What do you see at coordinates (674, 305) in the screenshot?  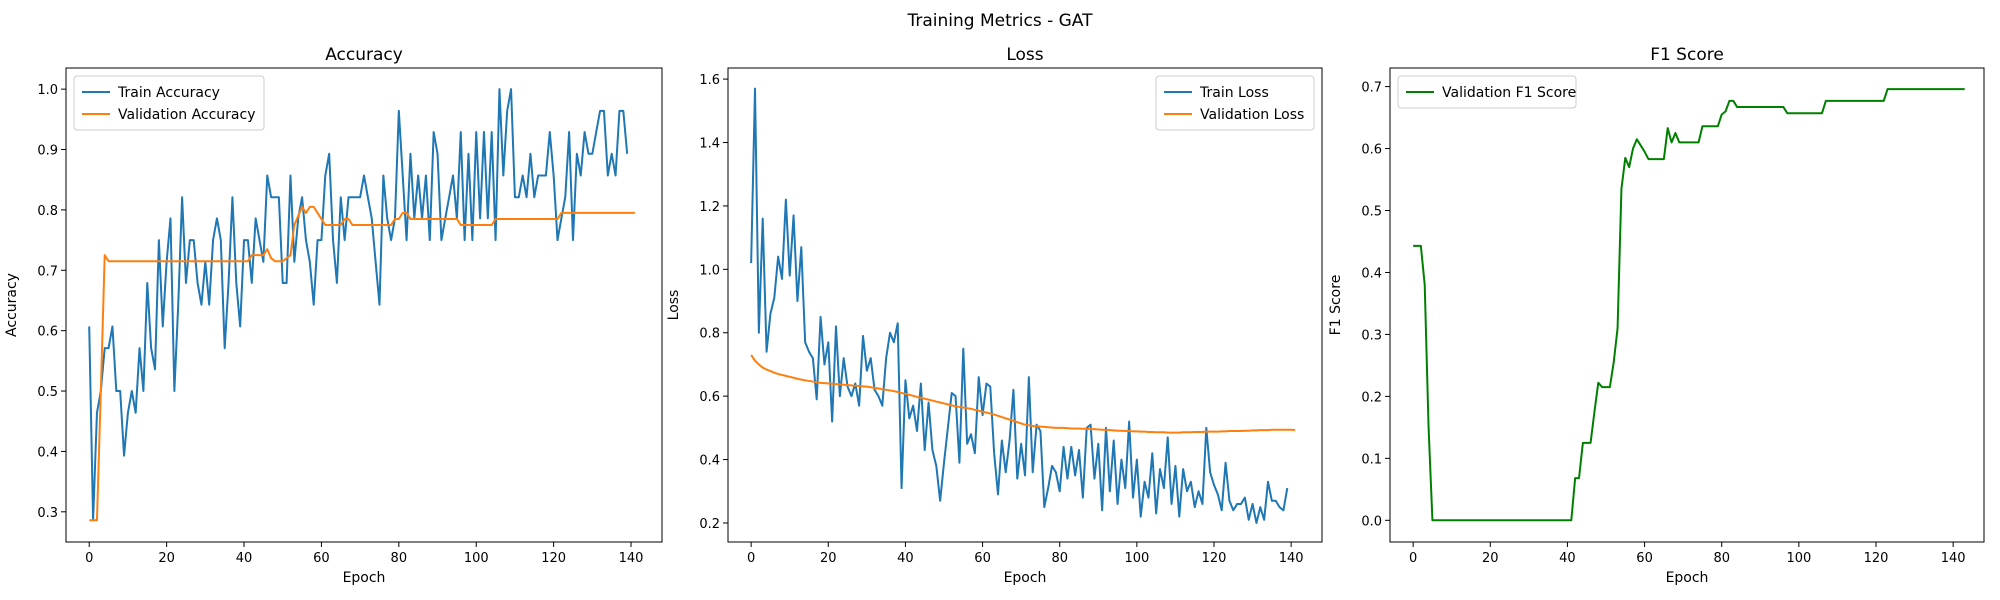 I see `loss-y-axis-label: Loss` at bounding box center [674, 305].